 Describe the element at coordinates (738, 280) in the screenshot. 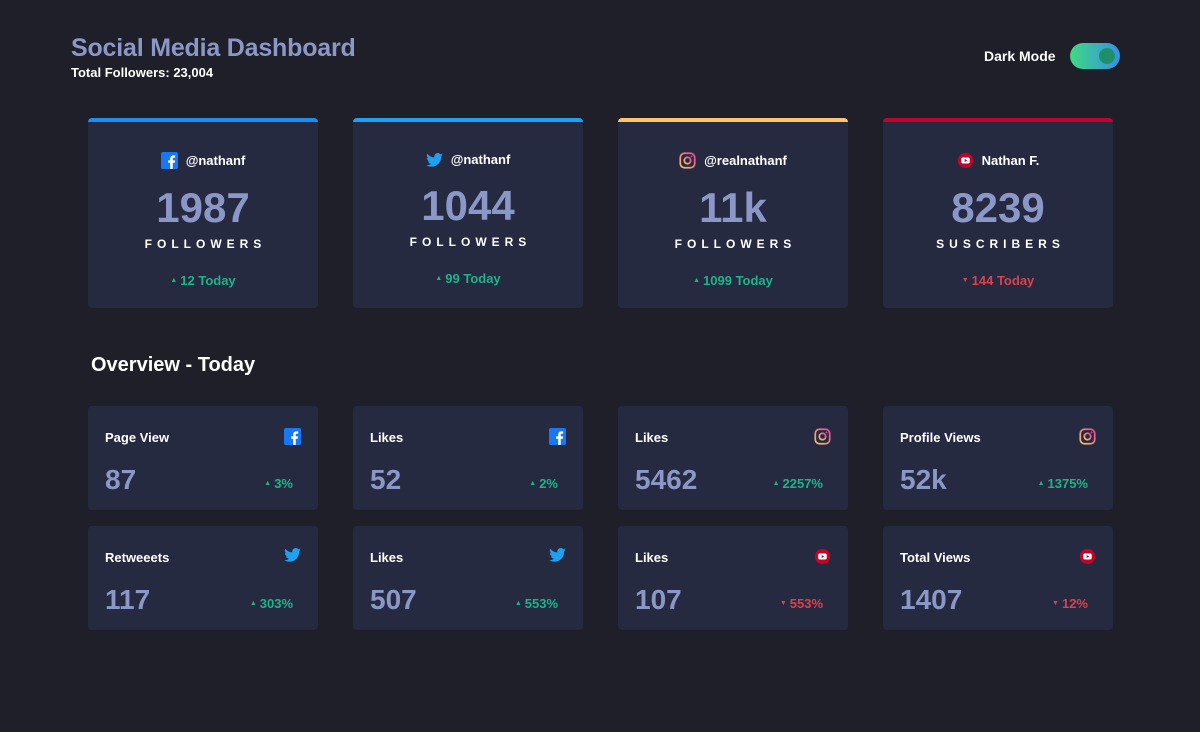

I see `today-change-value: 1099 Today` at that location.